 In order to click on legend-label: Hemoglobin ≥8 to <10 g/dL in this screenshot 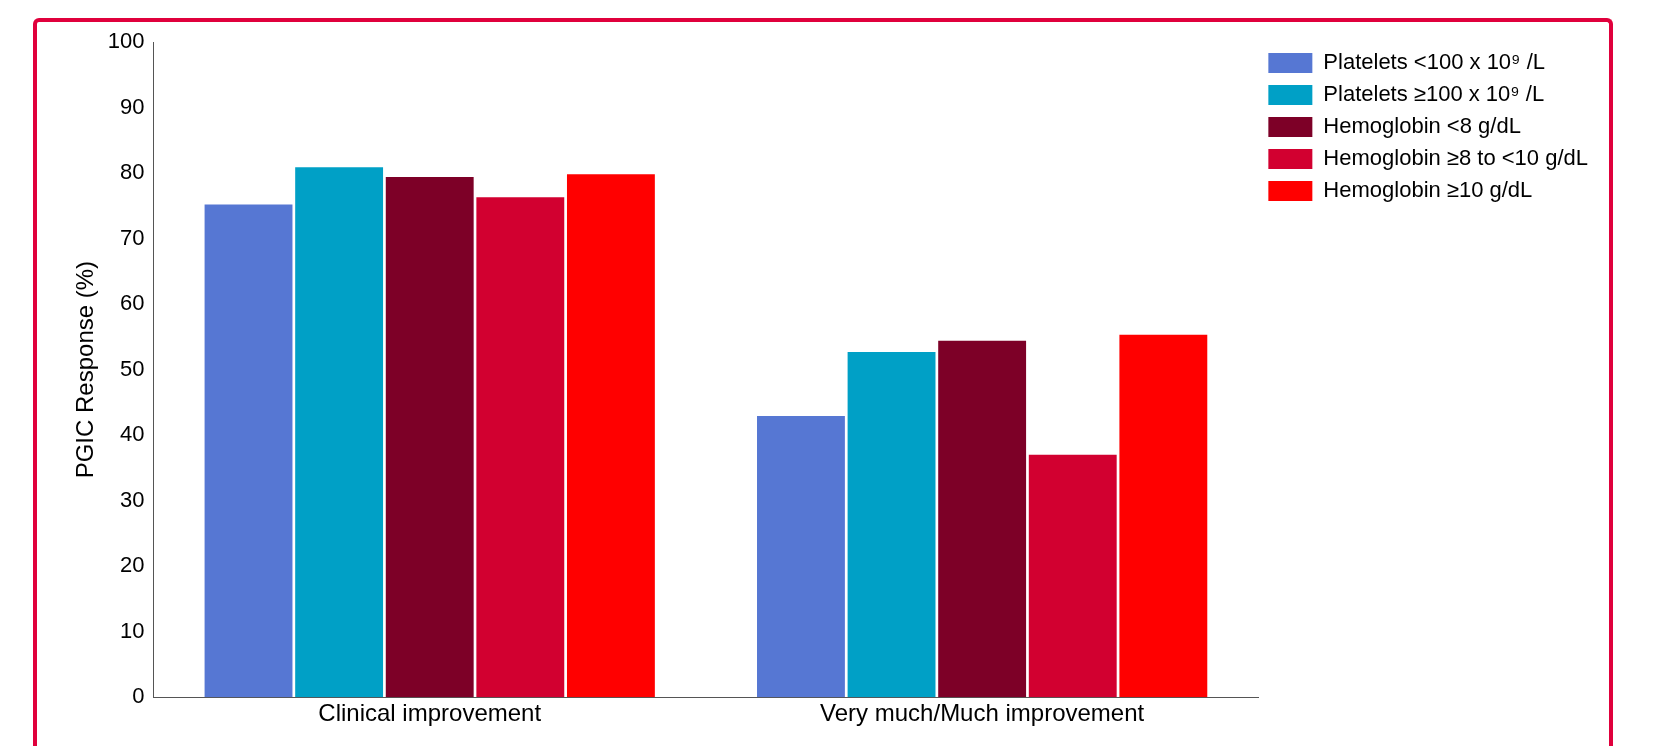, I will do `click(1456, 158)`.